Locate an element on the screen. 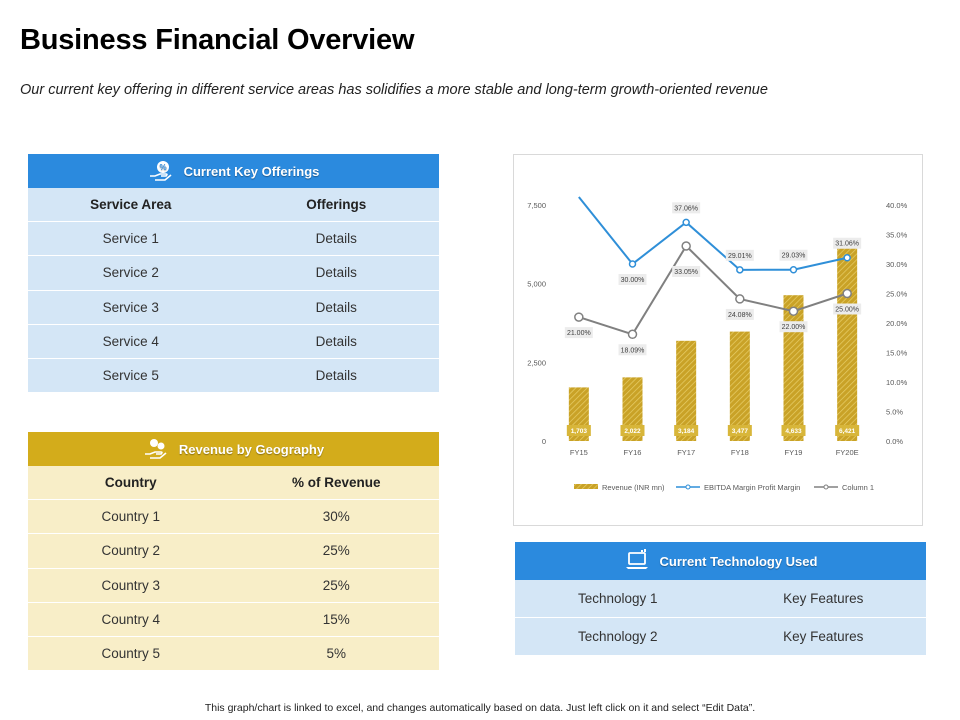  column-header: Offerings is located at coordinates (336, 205).